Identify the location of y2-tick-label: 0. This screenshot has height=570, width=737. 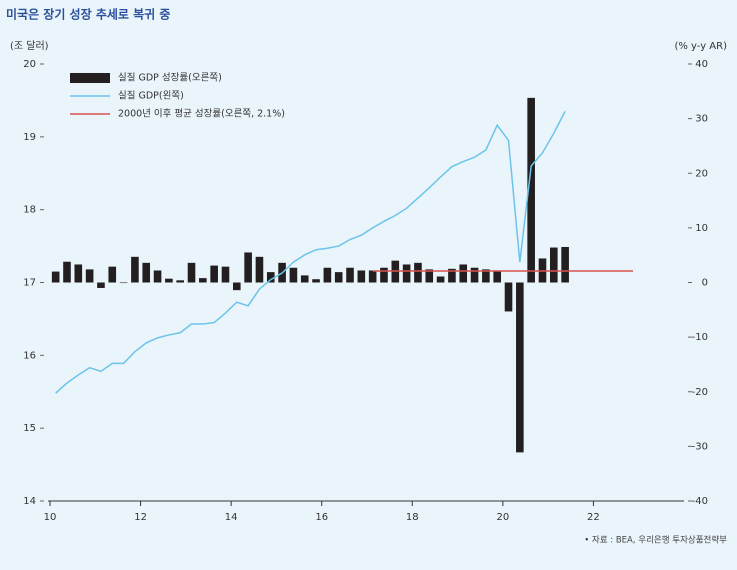
(705, 283).